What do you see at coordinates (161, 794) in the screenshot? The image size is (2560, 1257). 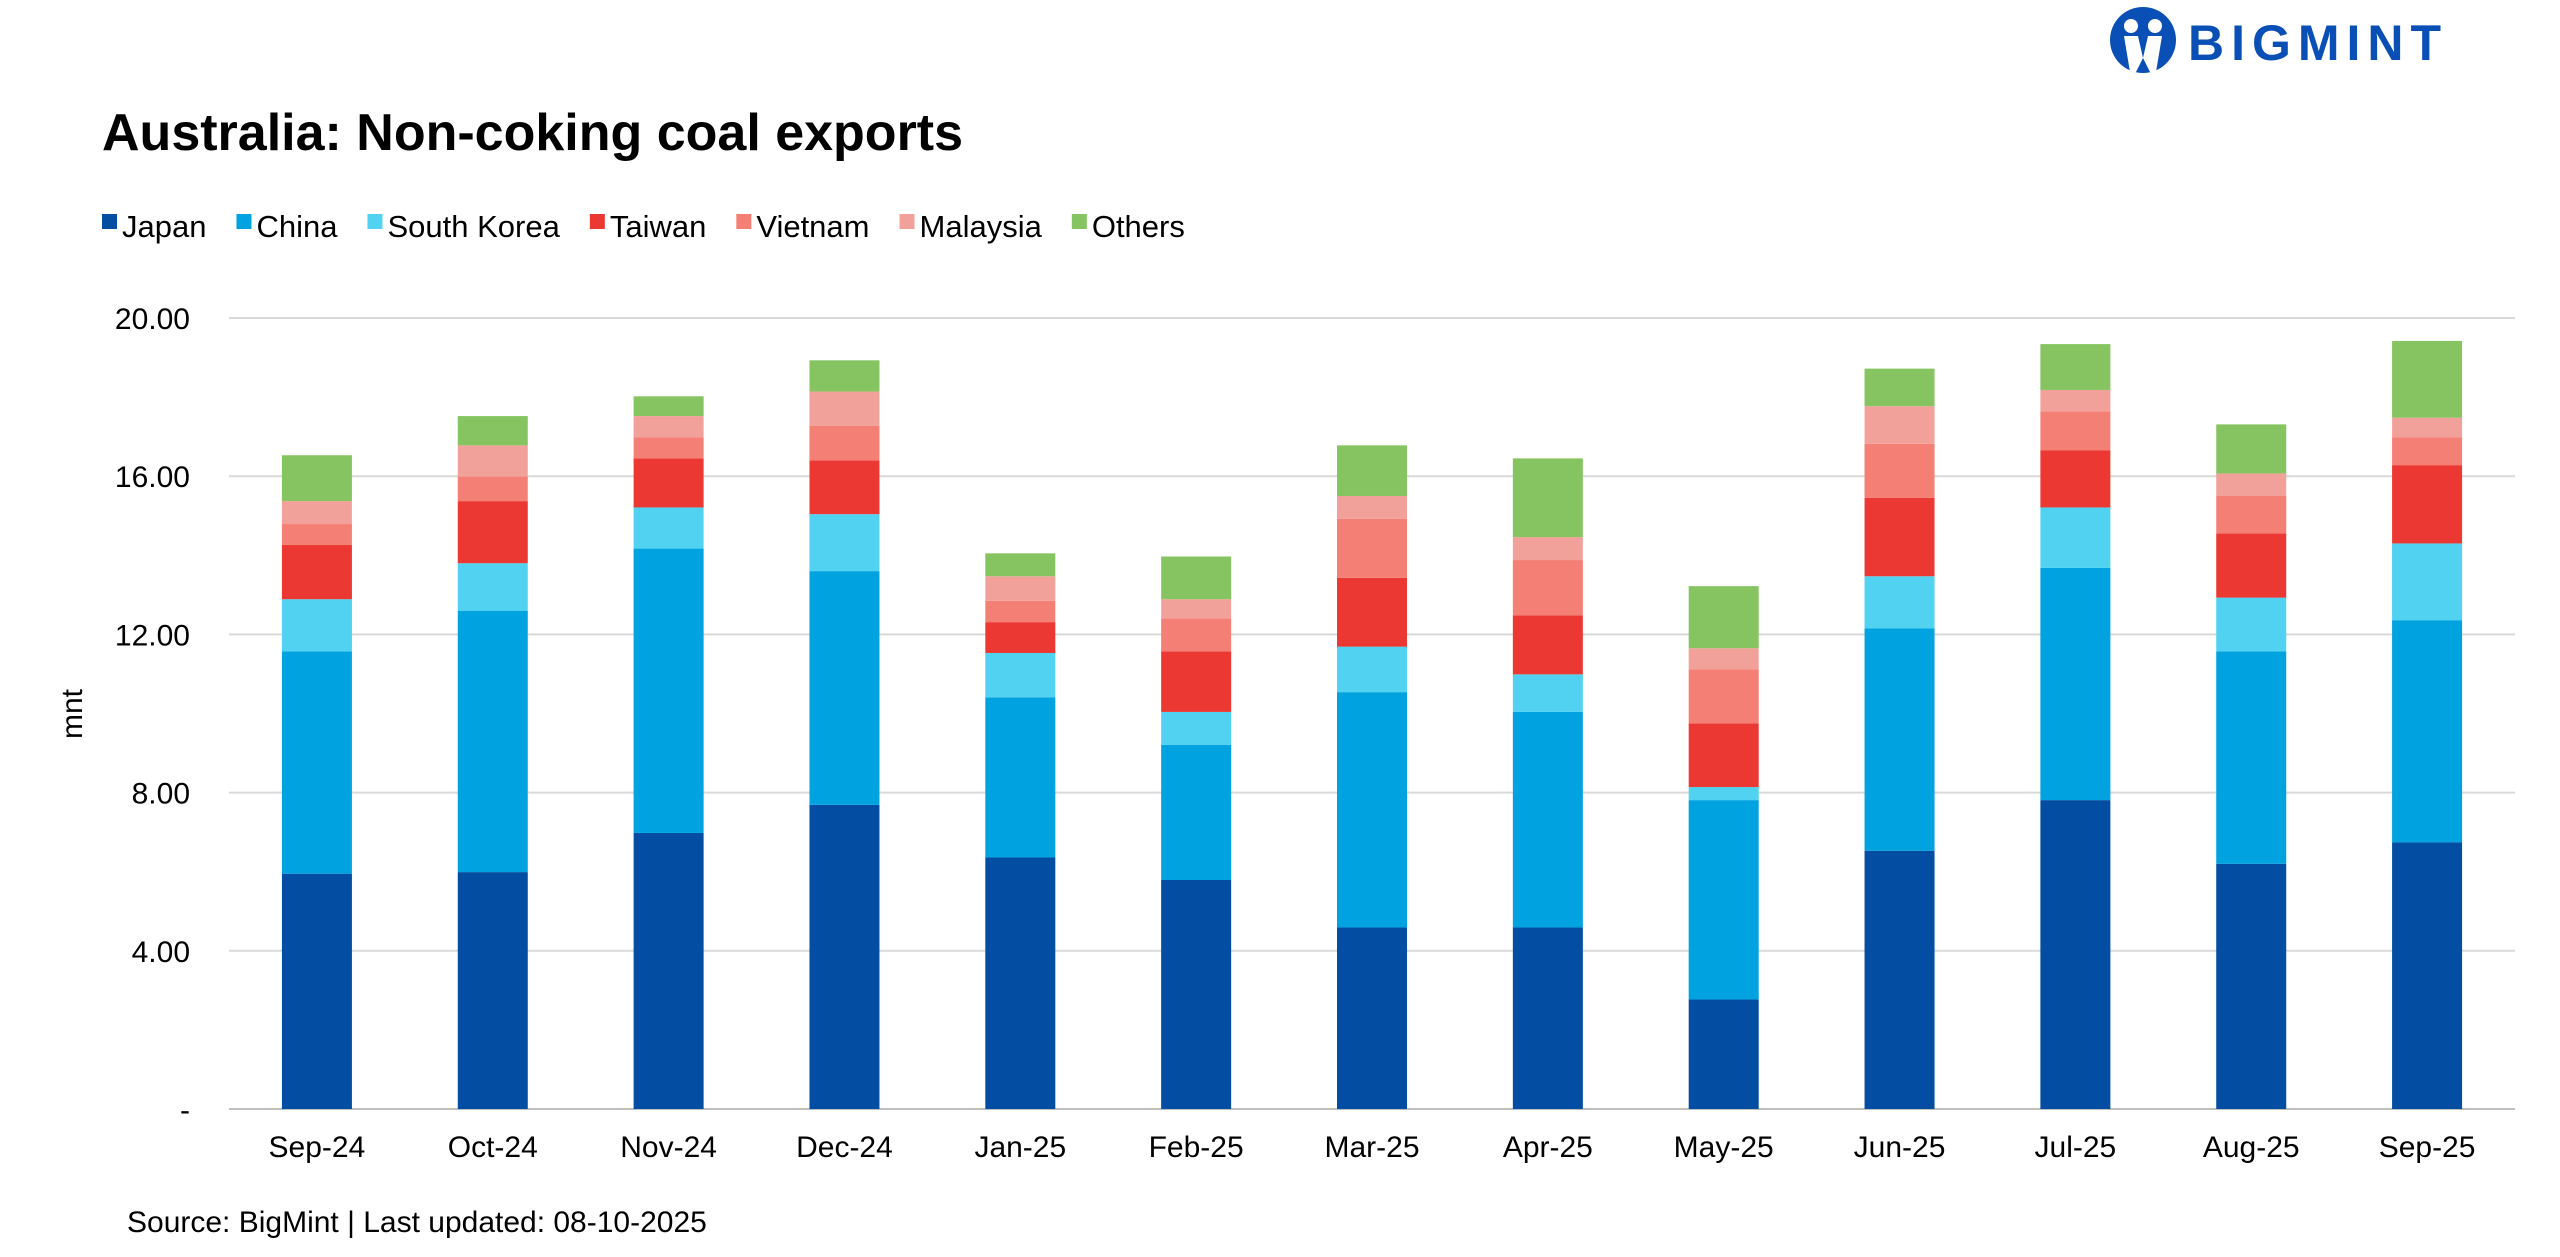 I see `y-tick-label: 8.00` at bounding box center [161, 794].